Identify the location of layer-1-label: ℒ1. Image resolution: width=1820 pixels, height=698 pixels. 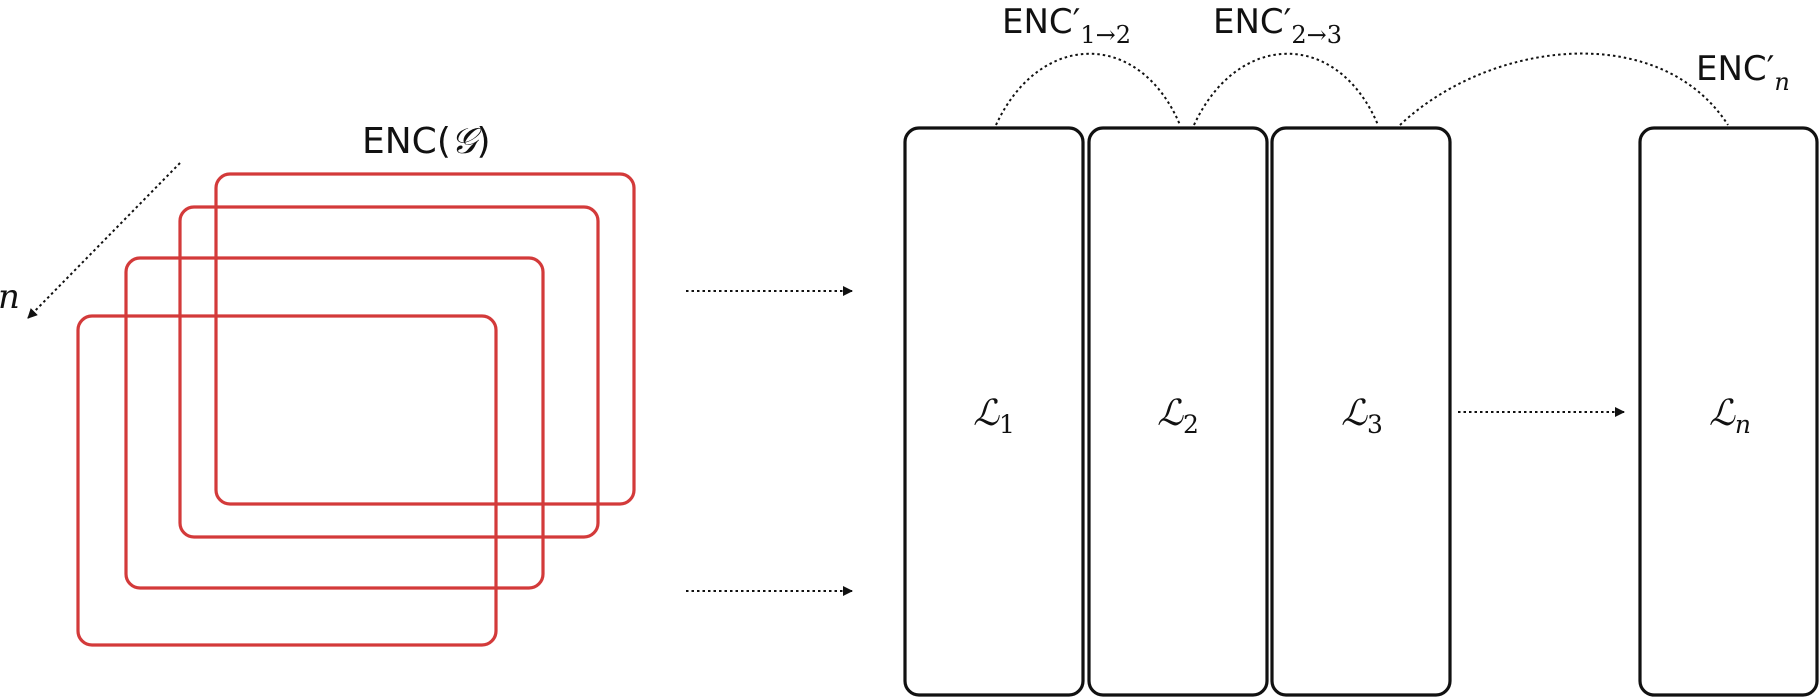
(994, 416).